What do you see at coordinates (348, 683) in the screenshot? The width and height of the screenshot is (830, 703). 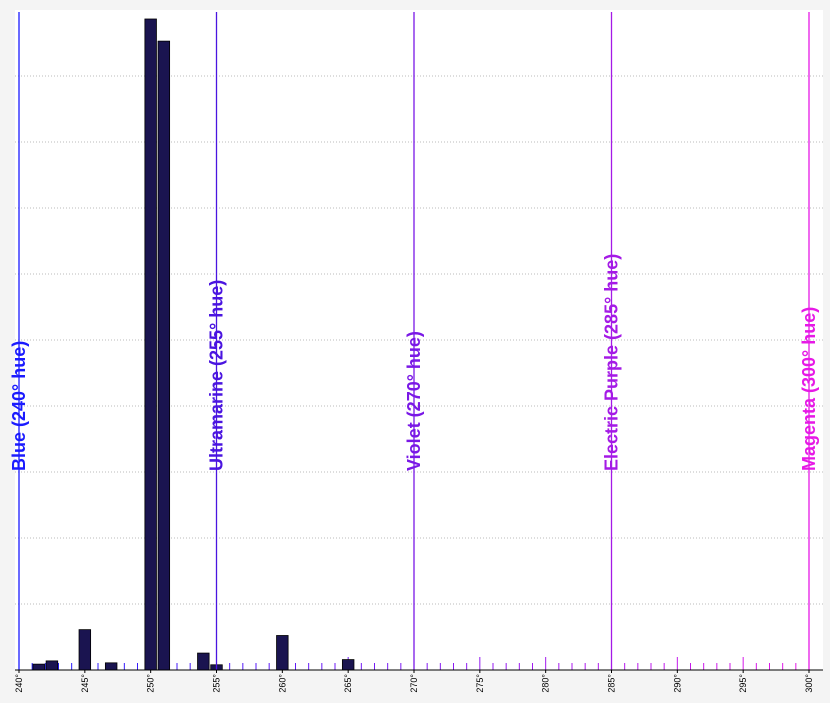 I see `x-tick-label: 265°` at bounding box center [348, 683].